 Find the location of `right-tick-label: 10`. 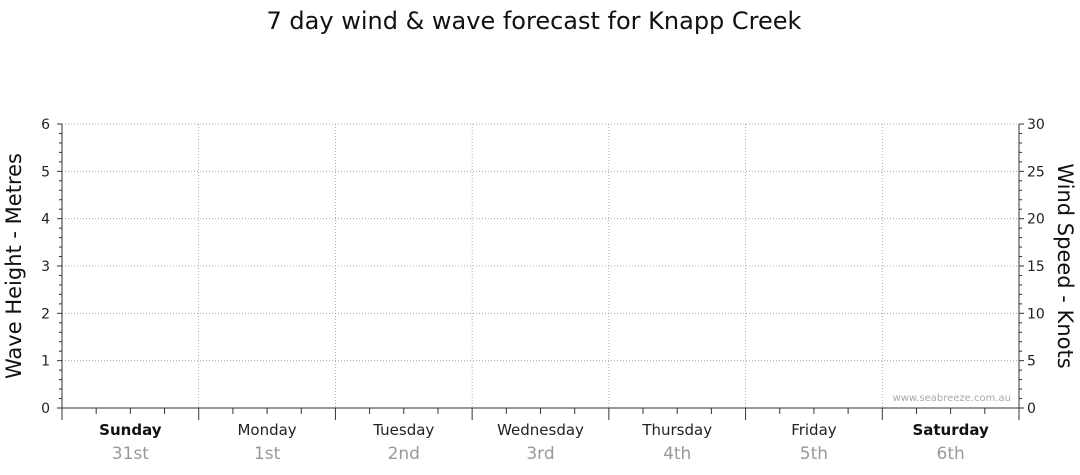

right-tick-label: 10 is located at coordinates (1036, 314).